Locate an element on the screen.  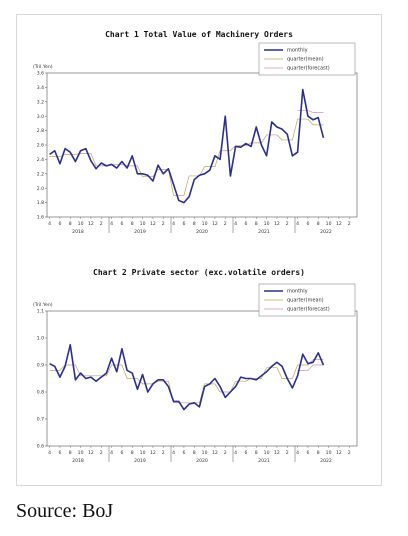
y-tick-label: 1.0 is located at coordinates (40, 339).